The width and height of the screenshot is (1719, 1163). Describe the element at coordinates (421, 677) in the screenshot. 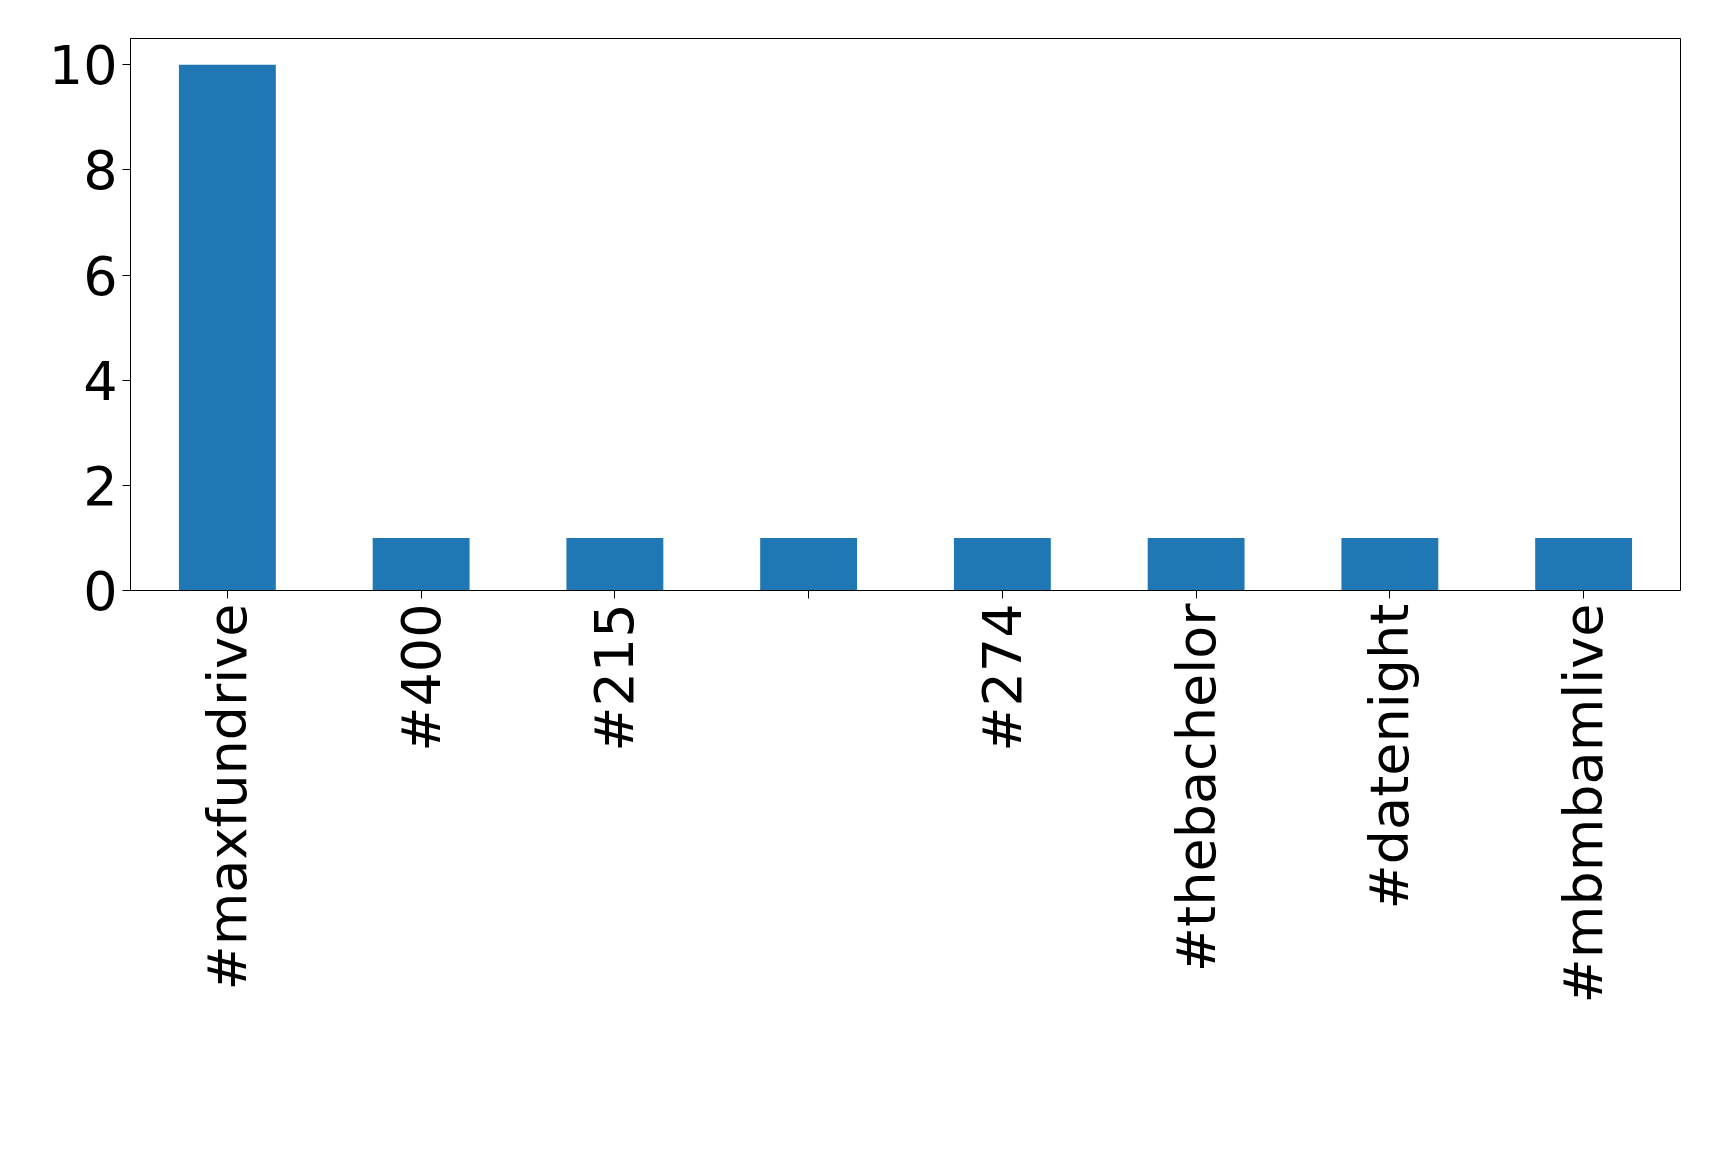

I see `x-tick-label: #400` at that location.